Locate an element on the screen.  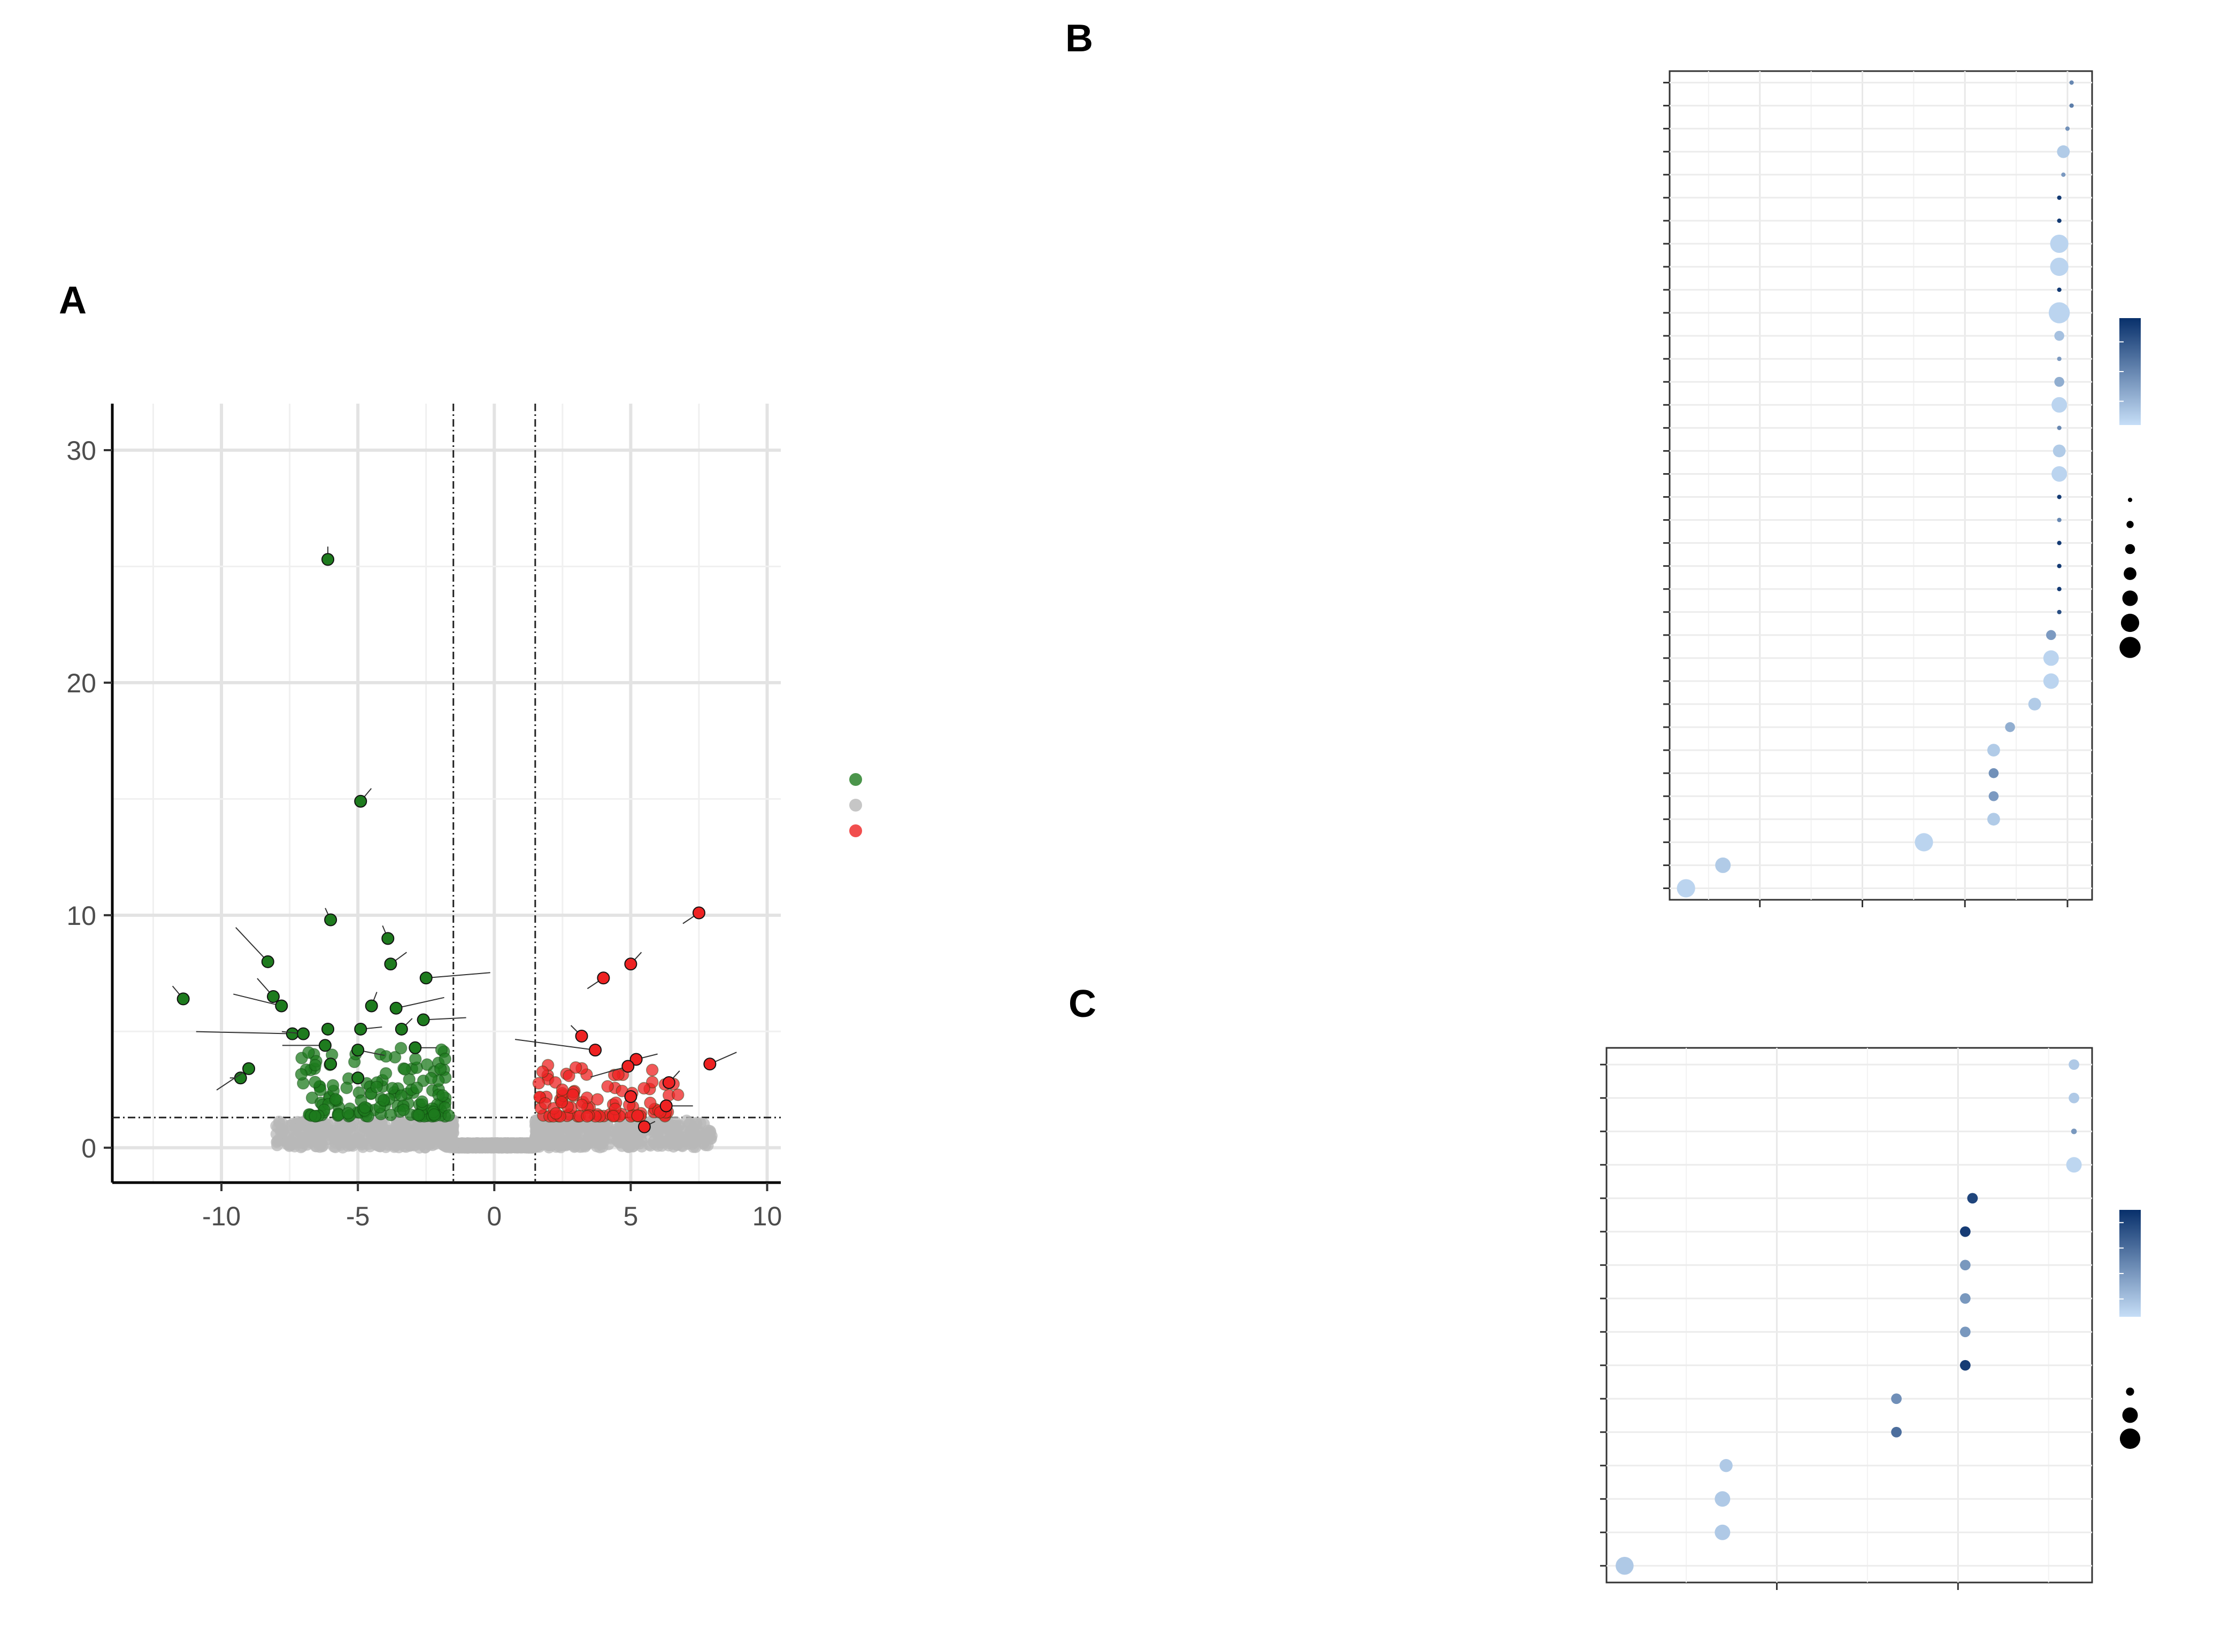
up-go-plot-area is located at coordinates (1881, 485).